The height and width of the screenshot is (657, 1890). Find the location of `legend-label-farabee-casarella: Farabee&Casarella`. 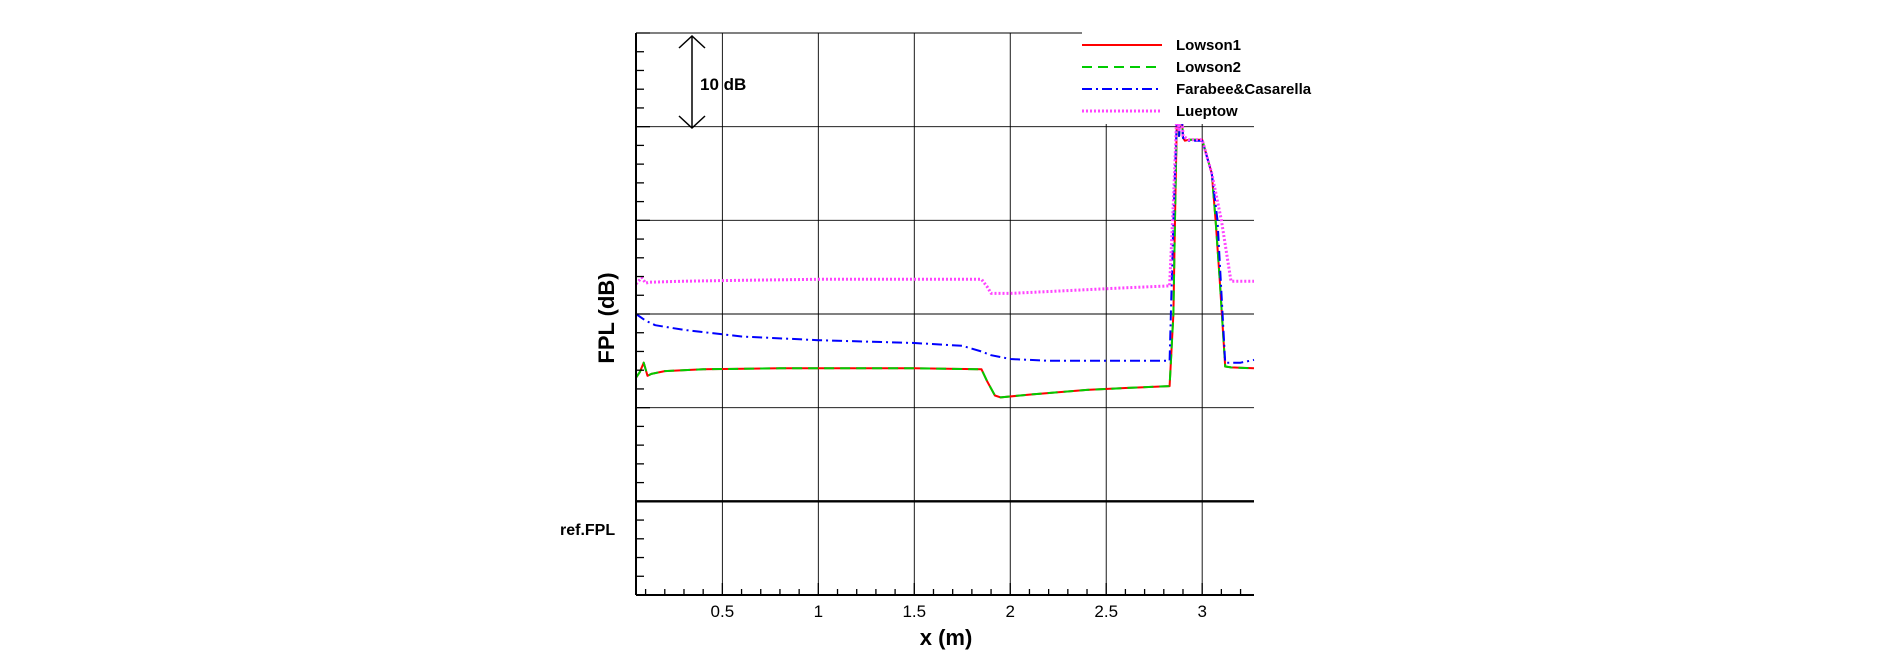

legend-label-farabee-casarella: Farabee&Casarella is located at coordinates (1244, 89).